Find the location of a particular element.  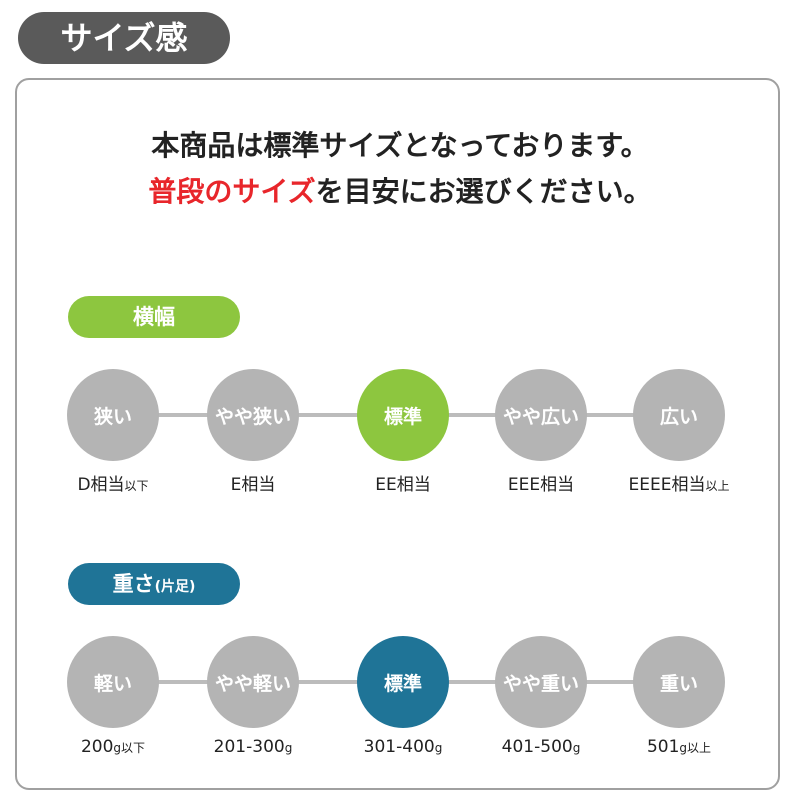

step-caption: D相当以下 is located at coordinates (113, 482).